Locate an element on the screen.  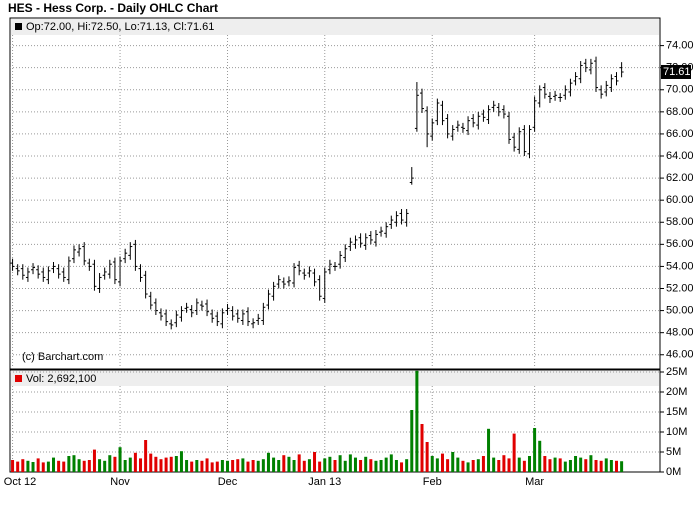
price-legend: Op:72.00, Hi:72.50, Lo:71.13, Cl:71.61 is located at coordinates (120, 27).